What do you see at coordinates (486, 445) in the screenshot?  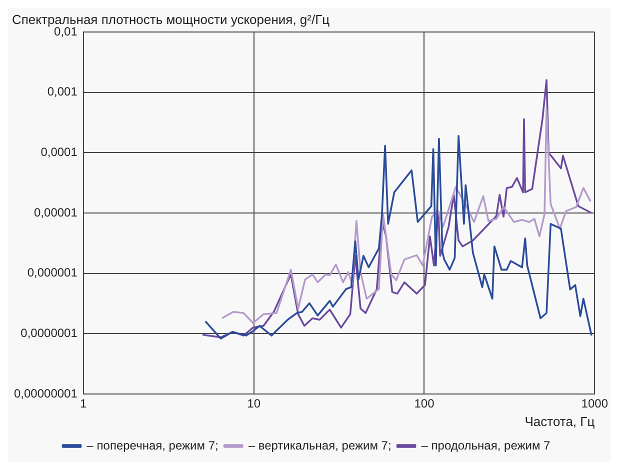 I see `legend-label: – продольная, режим 7` at bounding box center [486, 445].